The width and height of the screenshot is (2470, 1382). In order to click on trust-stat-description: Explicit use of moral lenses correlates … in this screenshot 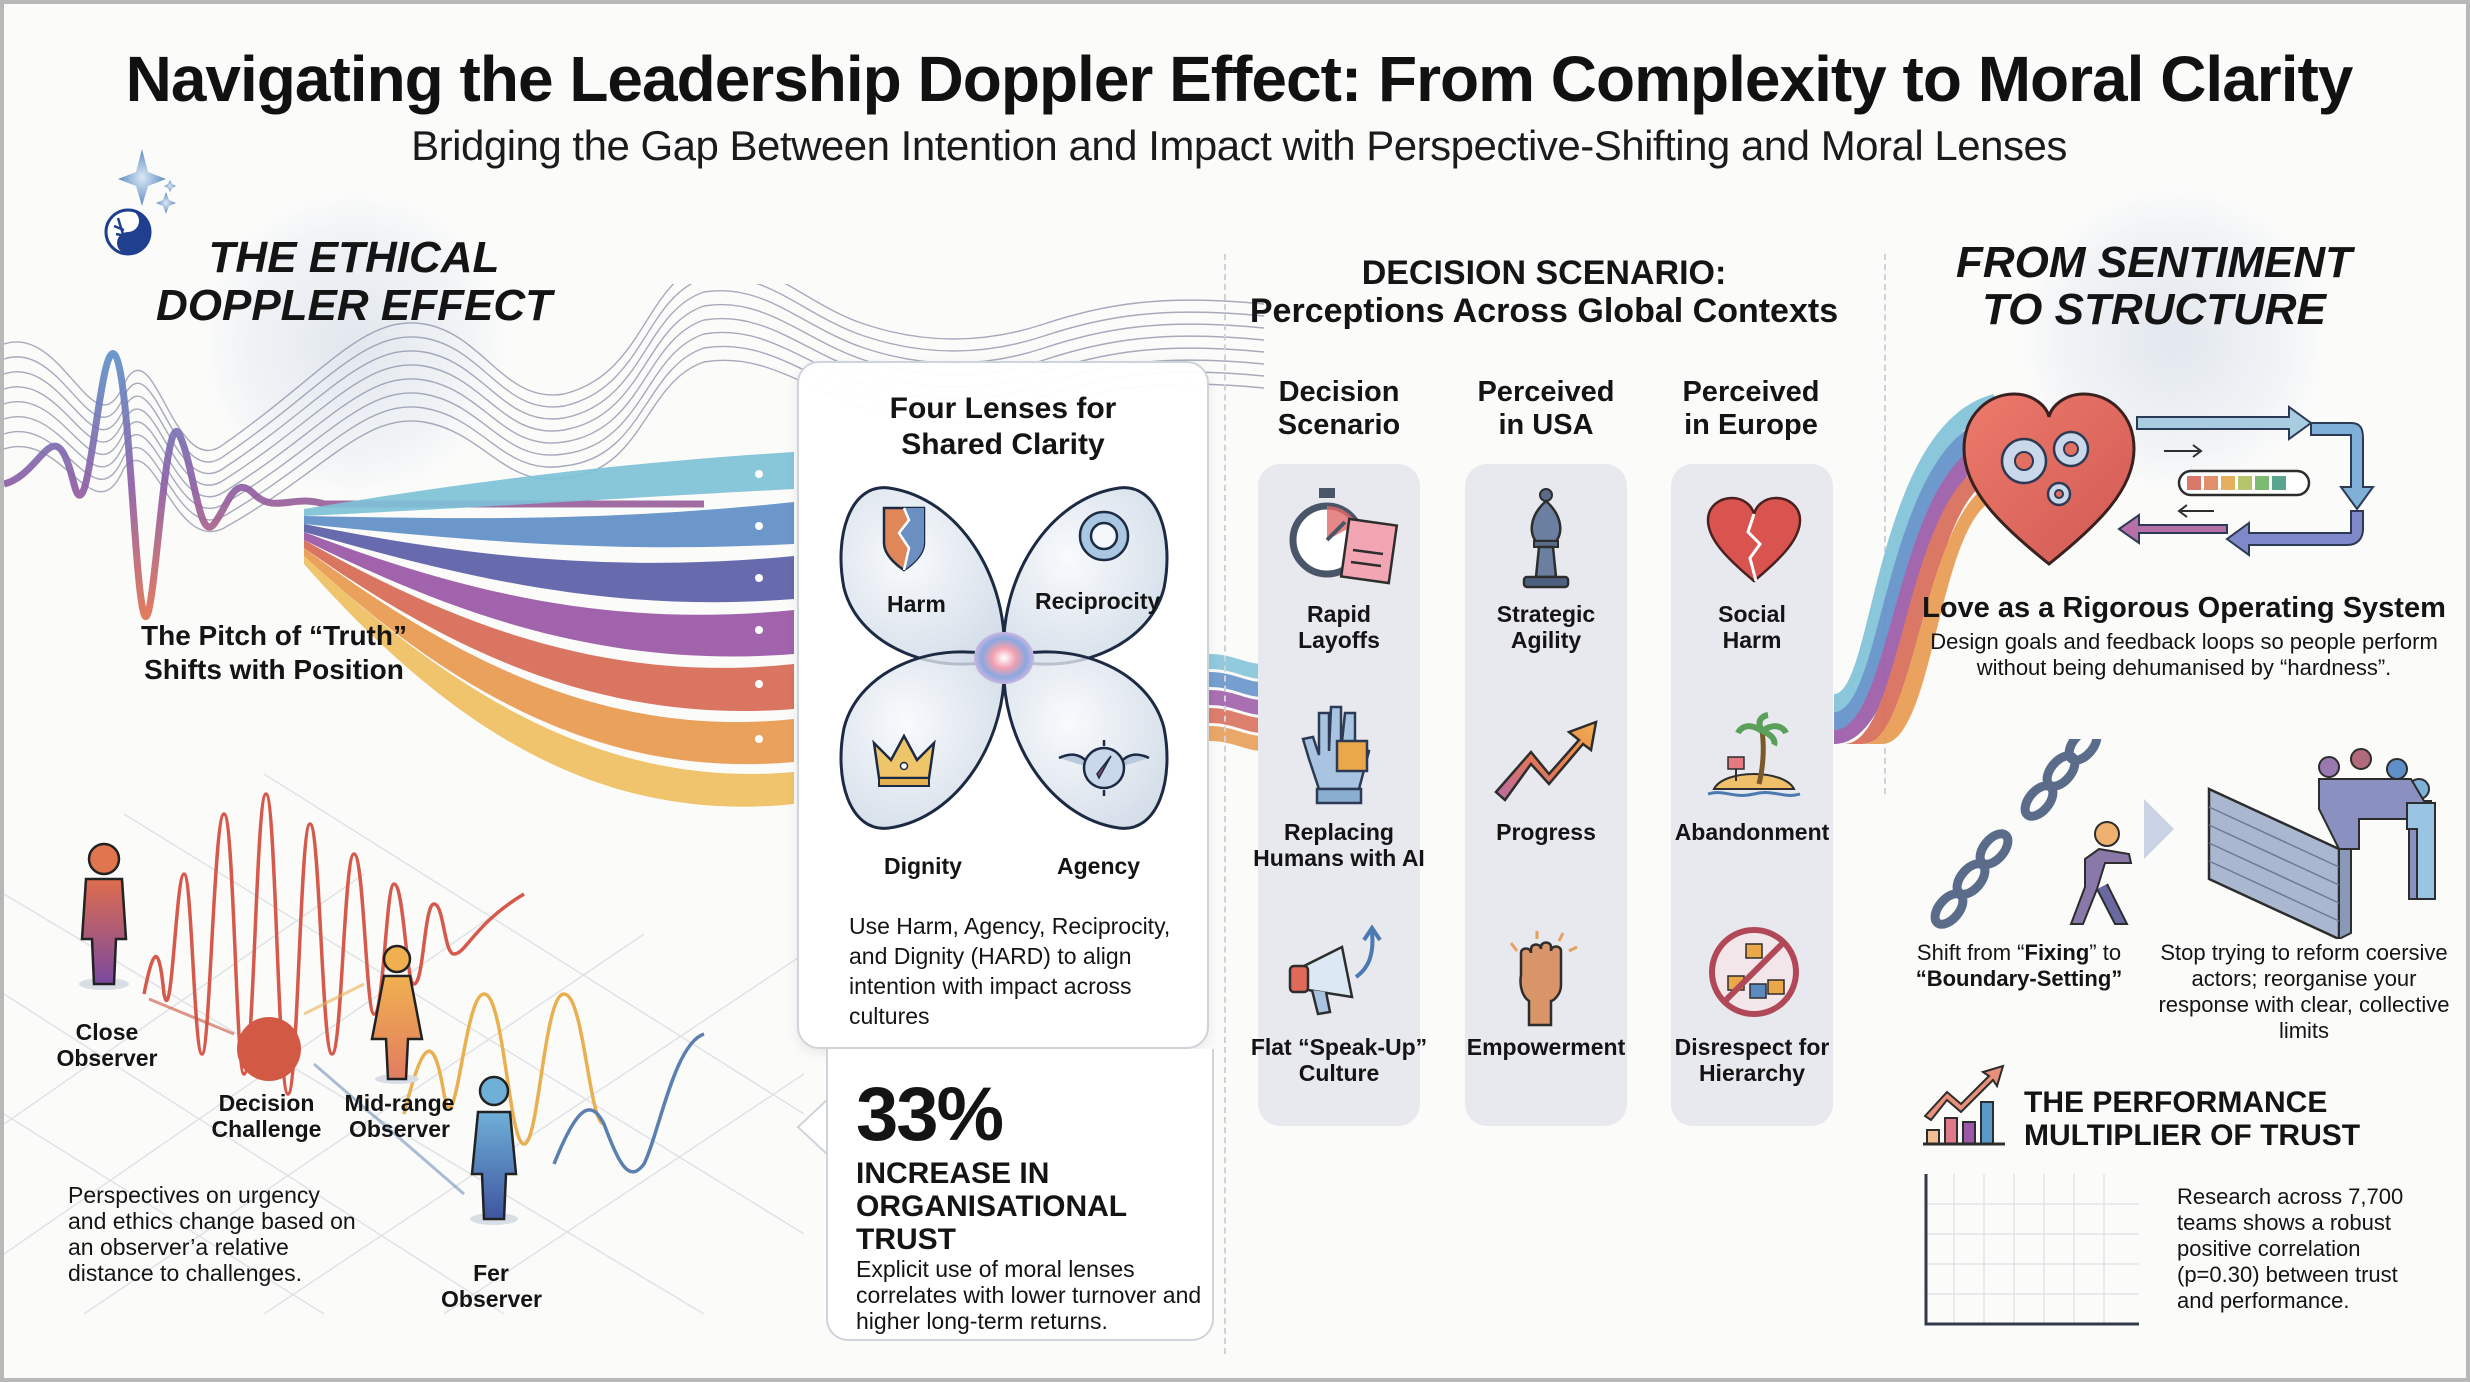, I will do `click(1029, 1295)`.